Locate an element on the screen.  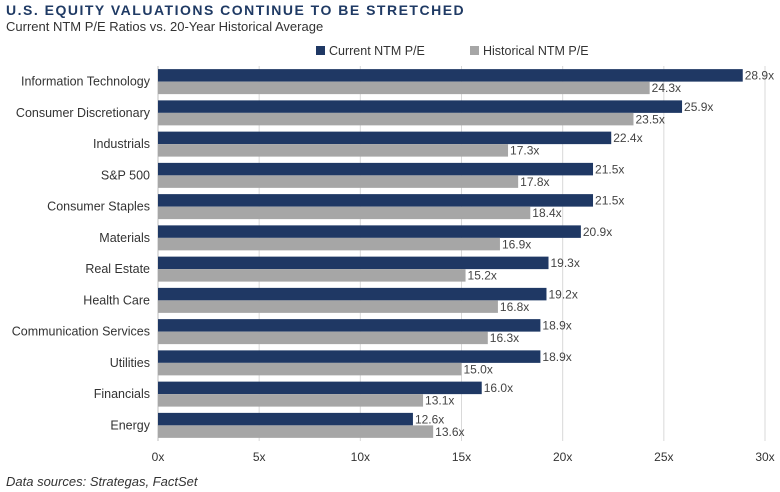
category-label: S&P 500 is located at coordinates (125, 175).